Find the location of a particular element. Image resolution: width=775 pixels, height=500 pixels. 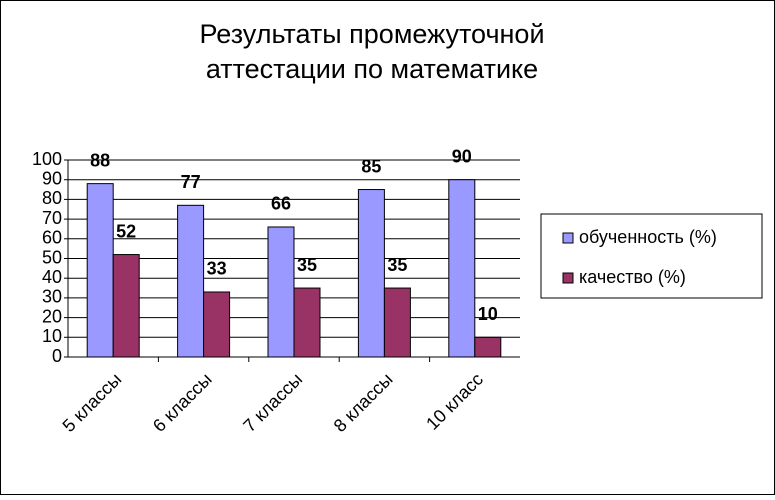

chart-title: аттестации по математике is located at coordinates (372, 69).